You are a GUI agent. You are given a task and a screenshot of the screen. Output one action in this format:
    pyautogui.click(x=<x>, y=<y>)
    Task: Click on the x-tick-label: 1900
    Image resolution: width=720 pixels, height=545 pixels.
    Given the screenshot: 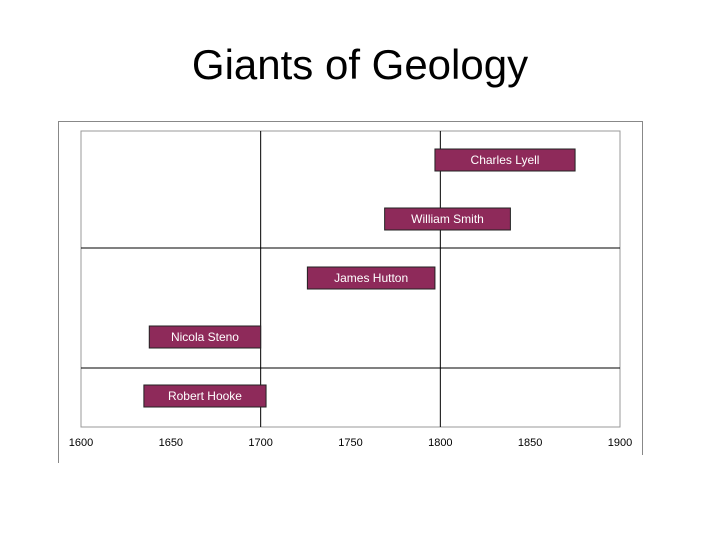 What is the action you would take?
    pyautogui.click(x=620, y=443)
    